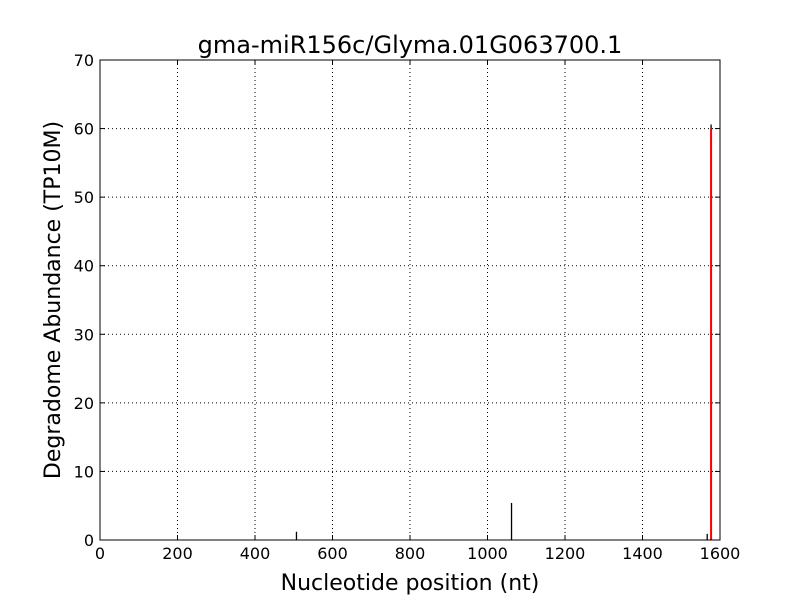  What do you see at coordinates (642, 553) in the screenshot?
I see `x-tick-label: 1400` at bounding box center [642, 553].